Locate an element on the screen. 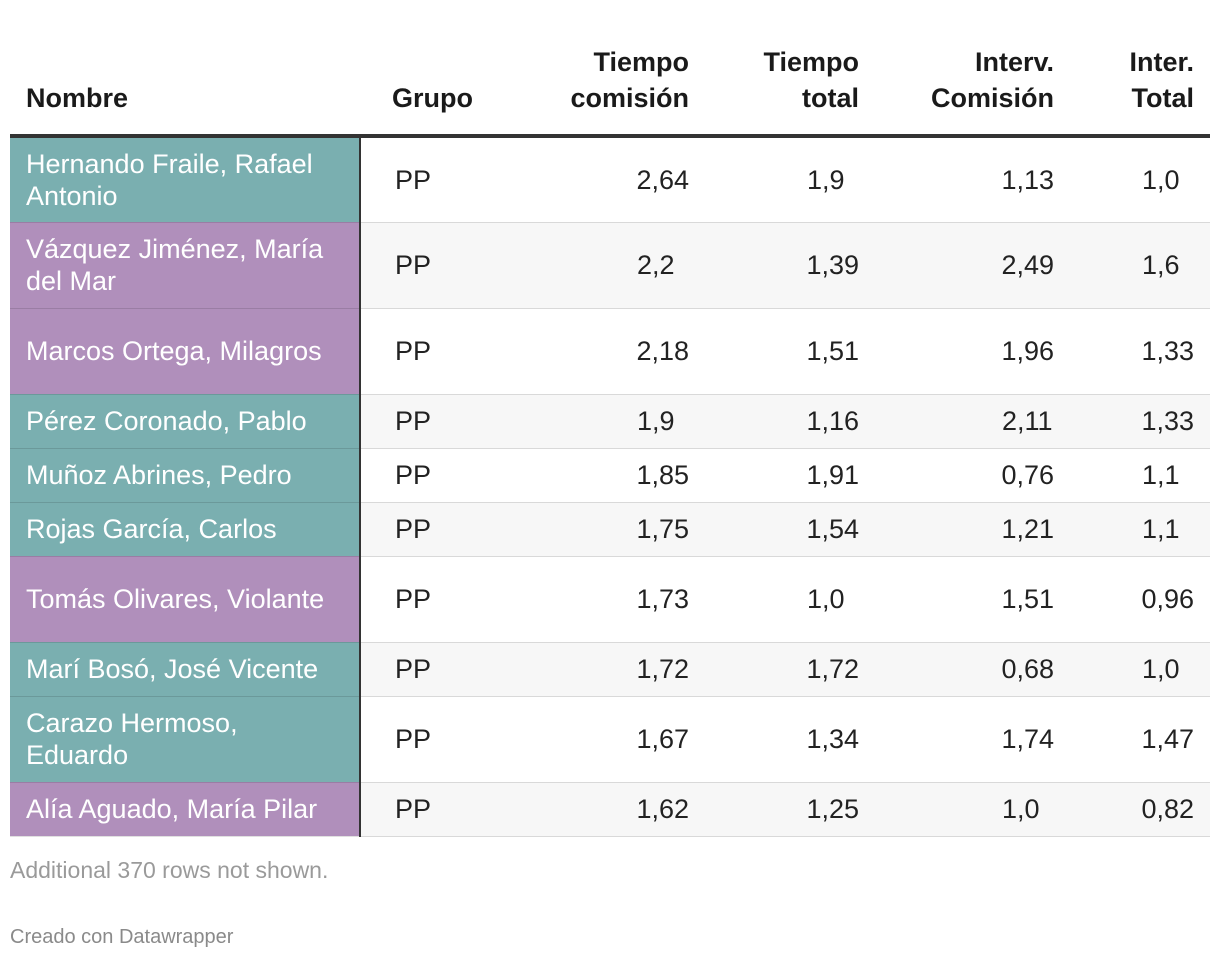 The image size is (1220, 962). tiempo-comision-cell: 1,85 is located at coordinates (620, 475).